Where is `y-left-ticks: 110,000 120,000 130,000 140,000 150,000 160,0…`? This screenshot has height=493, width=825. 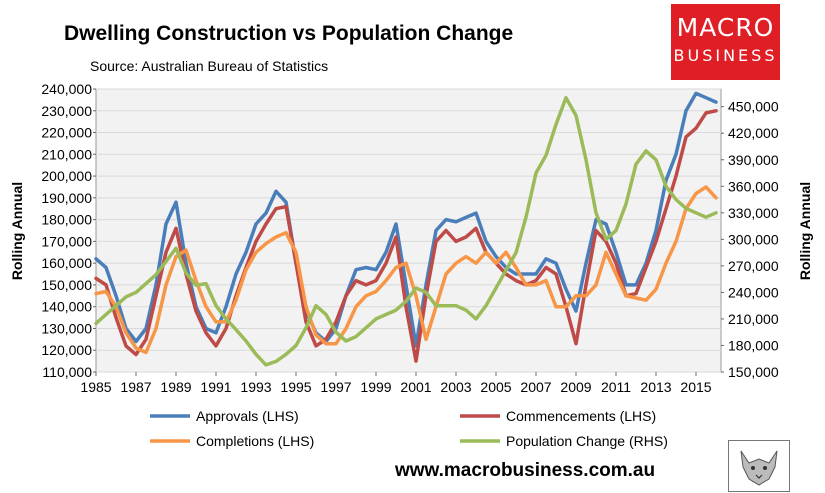 y-left-ticks: 110,000 120,000 130,000 140,000 150,000 160,0… is located at coordinates (68, 230).